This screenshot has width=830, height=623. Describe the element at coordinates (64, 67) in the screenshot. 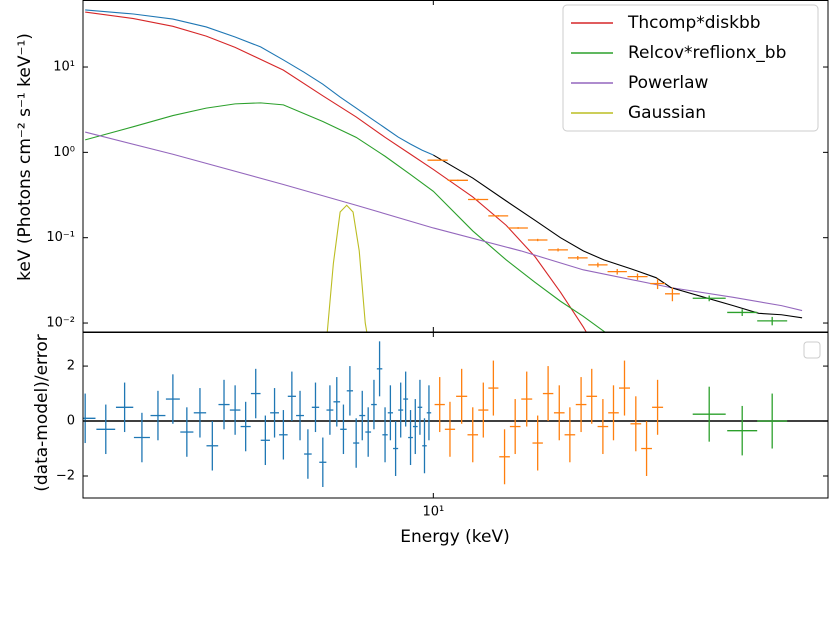

I see `y-tick-label: 10¹` at that location.